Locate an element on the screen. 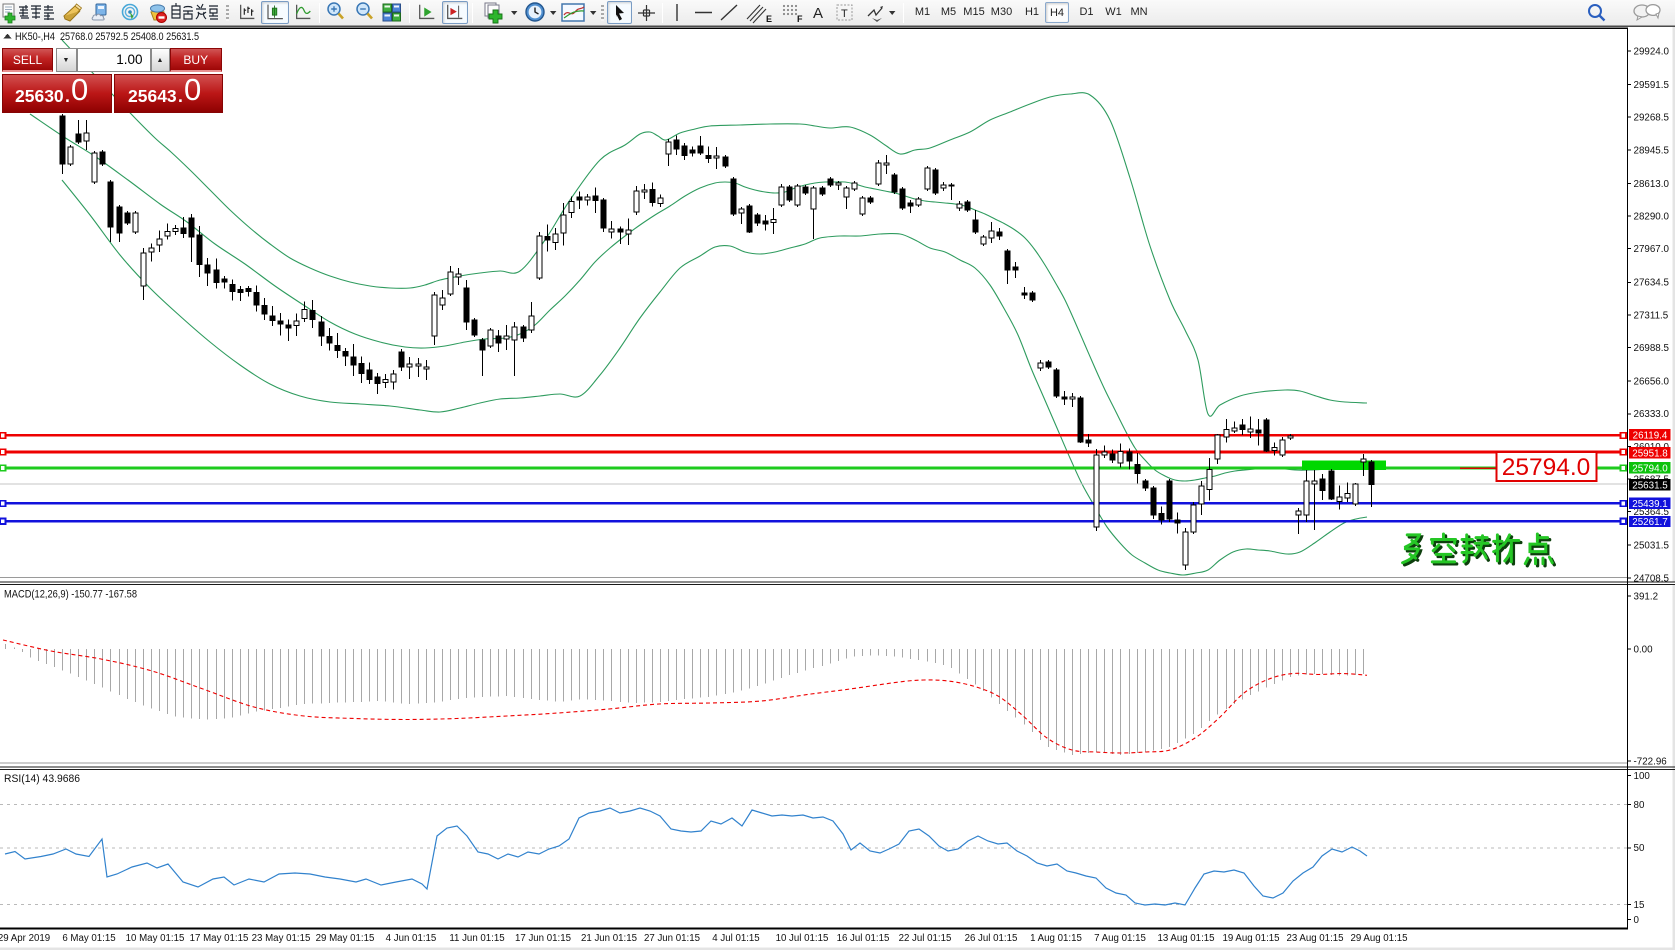 This screenshot has height=950, width=1675. svg-text: 29591.5 is located at coordinates (1652, 85).